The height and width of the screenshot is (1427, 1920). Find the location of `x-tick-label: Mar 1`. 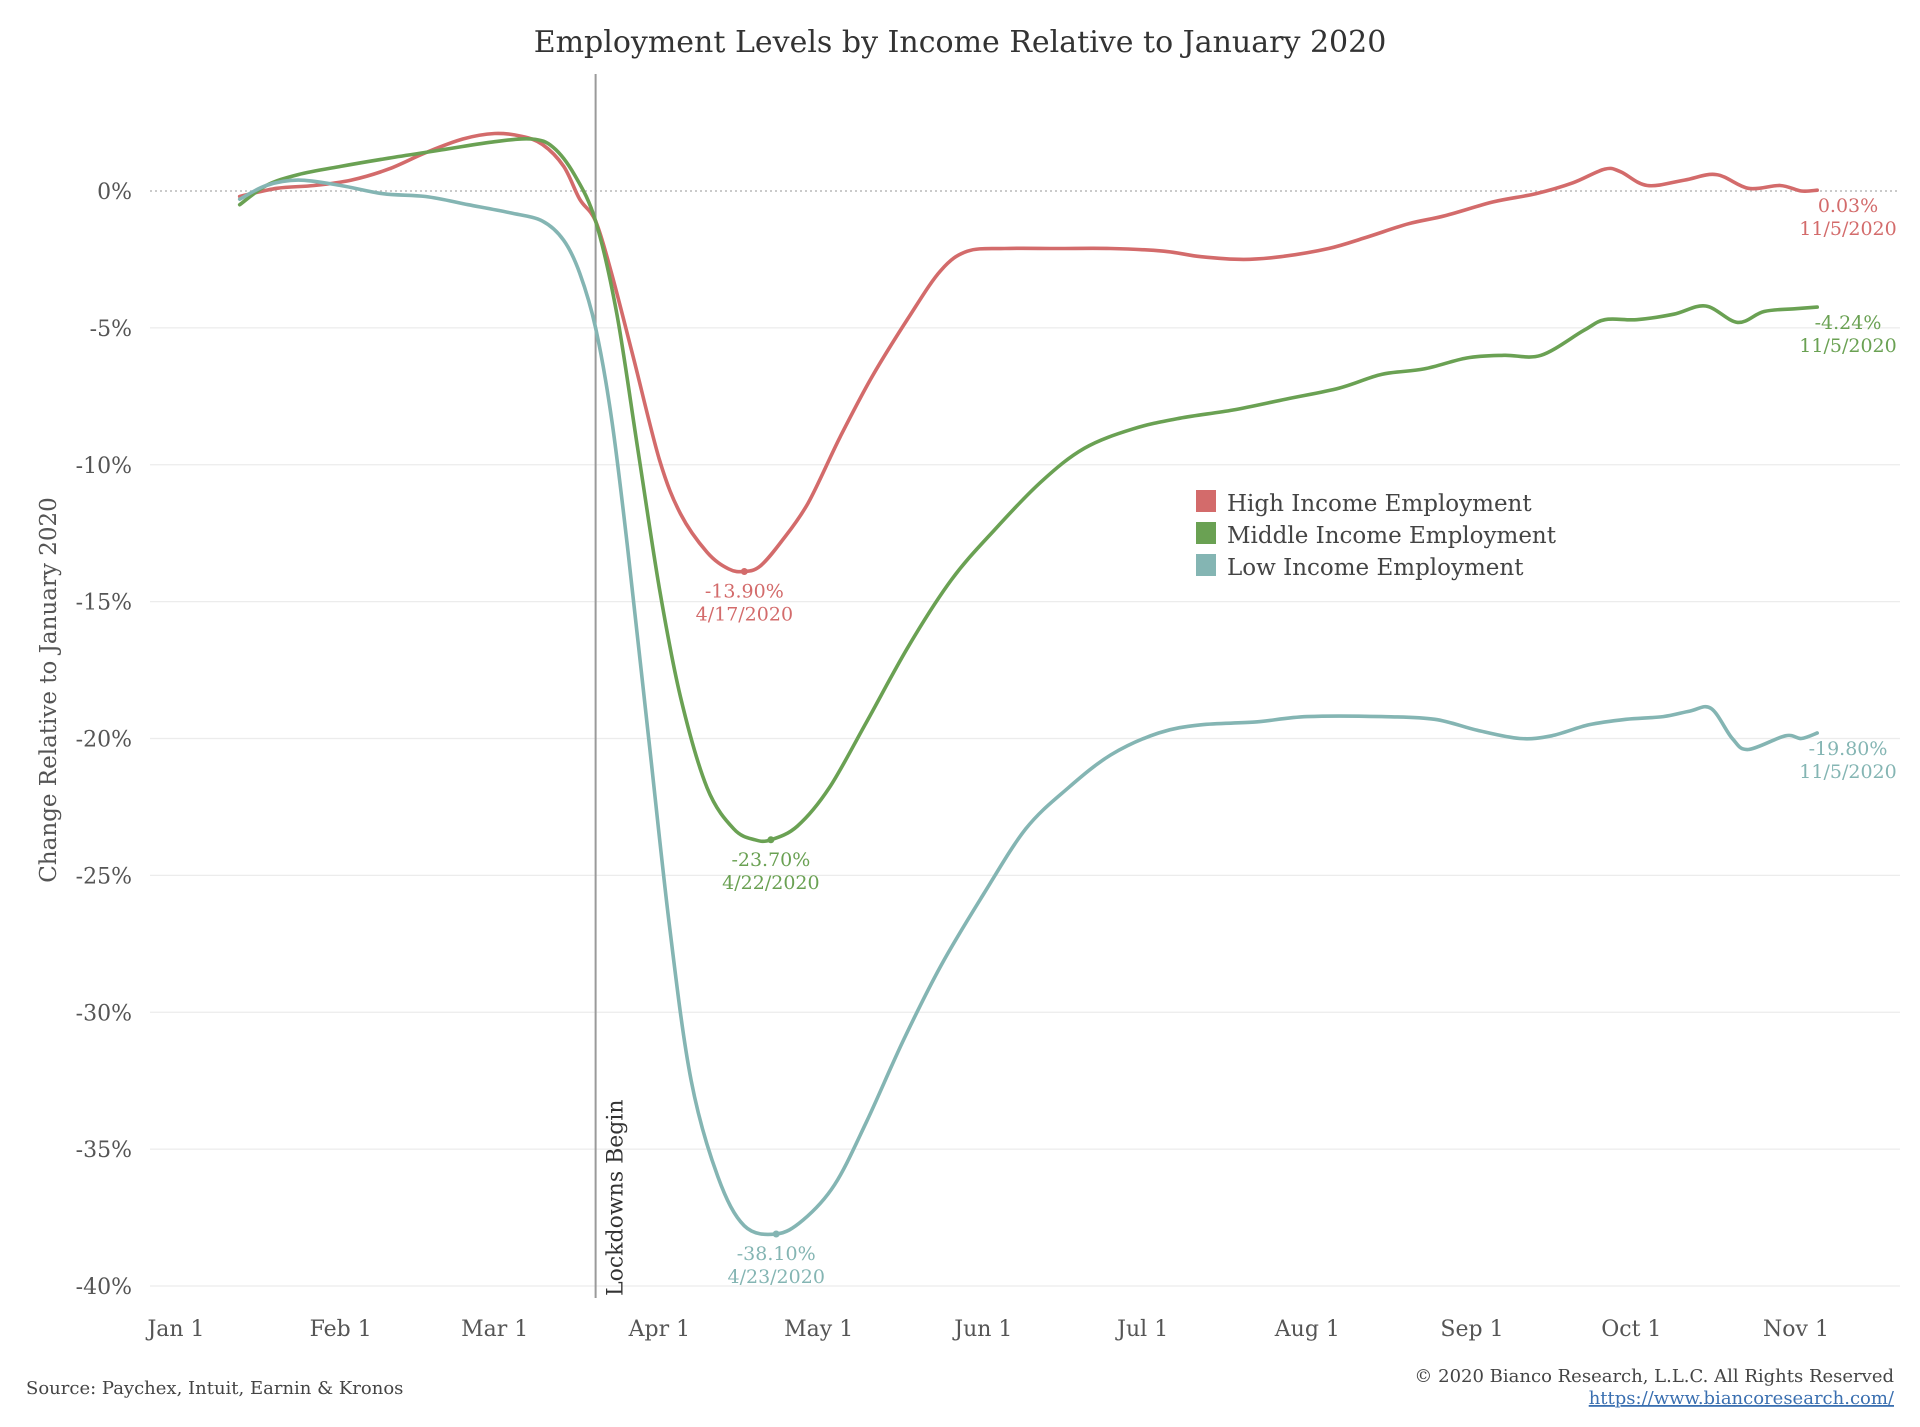

x-tick-label: Mar 1 is located at coordinates (494, 1329).